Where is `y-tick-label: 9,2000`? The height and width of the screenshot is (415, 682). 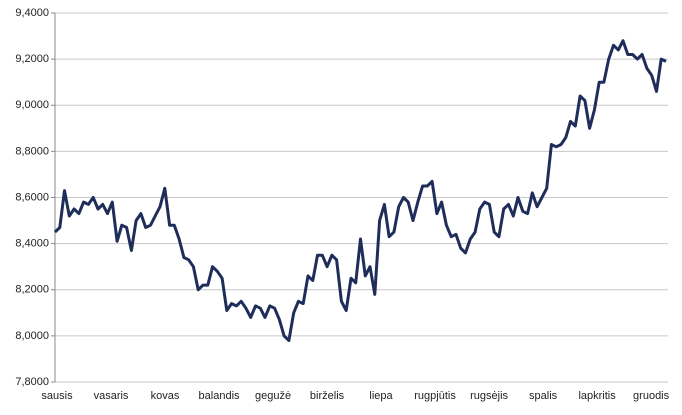
y-tick-label: 9,2000 is located at coordinates (32, 59).